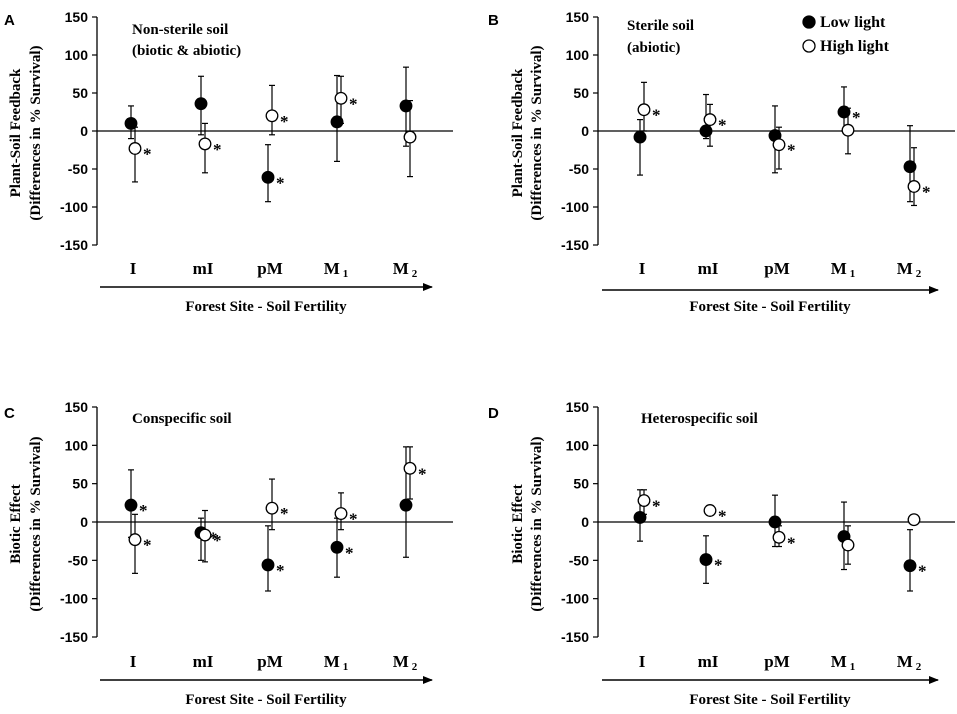 This screenshot has width=957, height=714. Describe the element at coordinates (855, 46) in the screenshot. I see `high-light-legend-label: High light` at that location.